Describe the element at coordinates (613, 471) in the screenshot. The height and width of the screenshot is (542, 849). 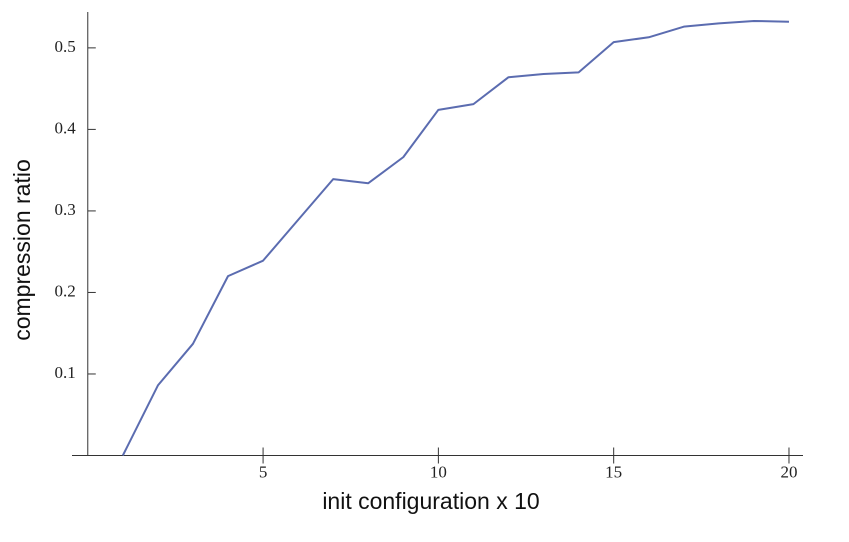
I see `x-tick-label: 15` at that location.